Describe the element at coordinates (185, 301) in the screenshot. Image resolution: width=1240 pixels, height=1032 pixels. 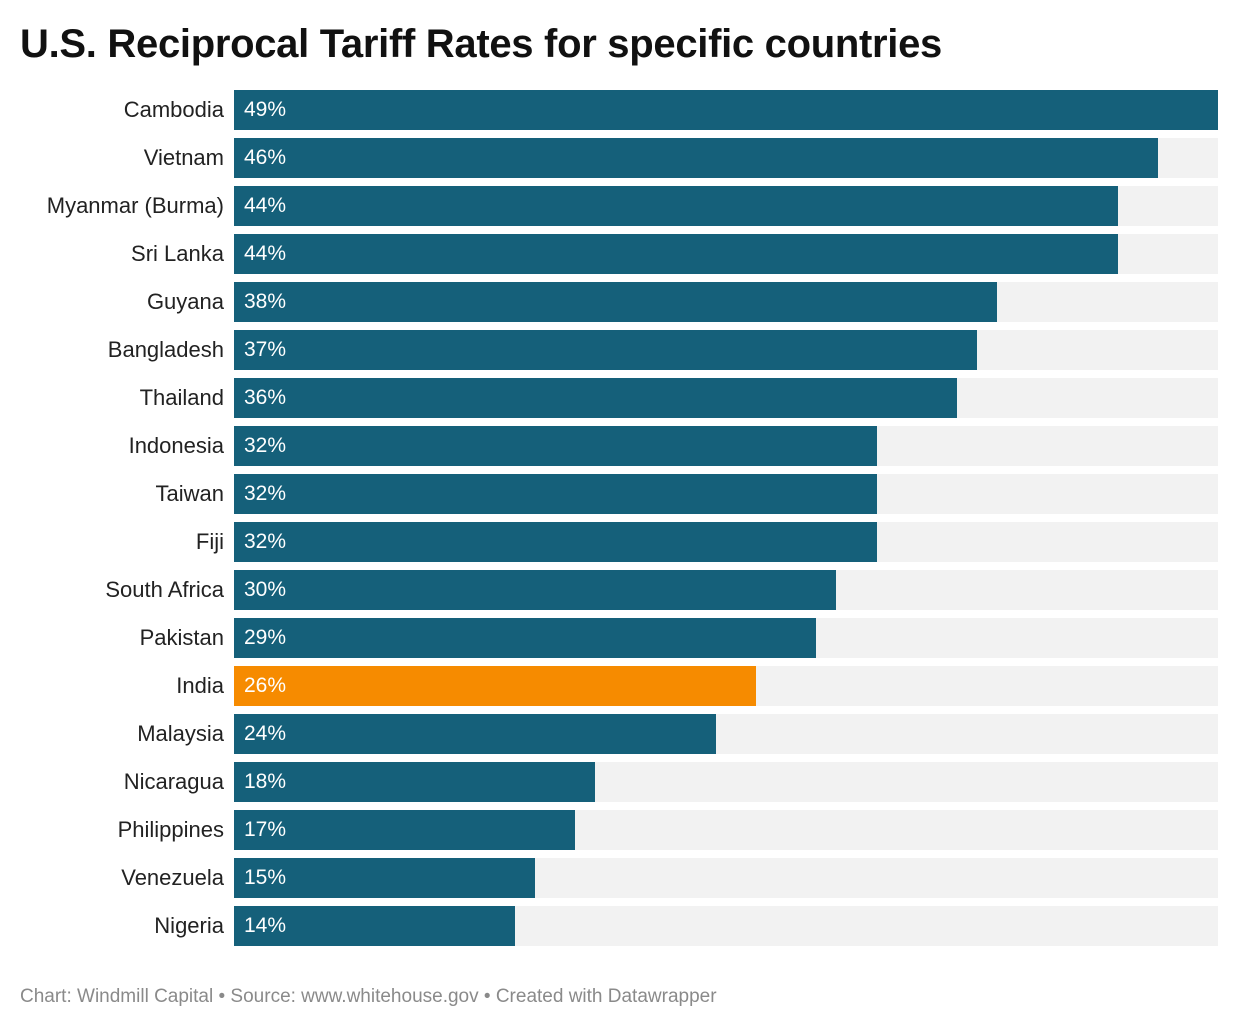
I see `category-label: Guyana` at that location.